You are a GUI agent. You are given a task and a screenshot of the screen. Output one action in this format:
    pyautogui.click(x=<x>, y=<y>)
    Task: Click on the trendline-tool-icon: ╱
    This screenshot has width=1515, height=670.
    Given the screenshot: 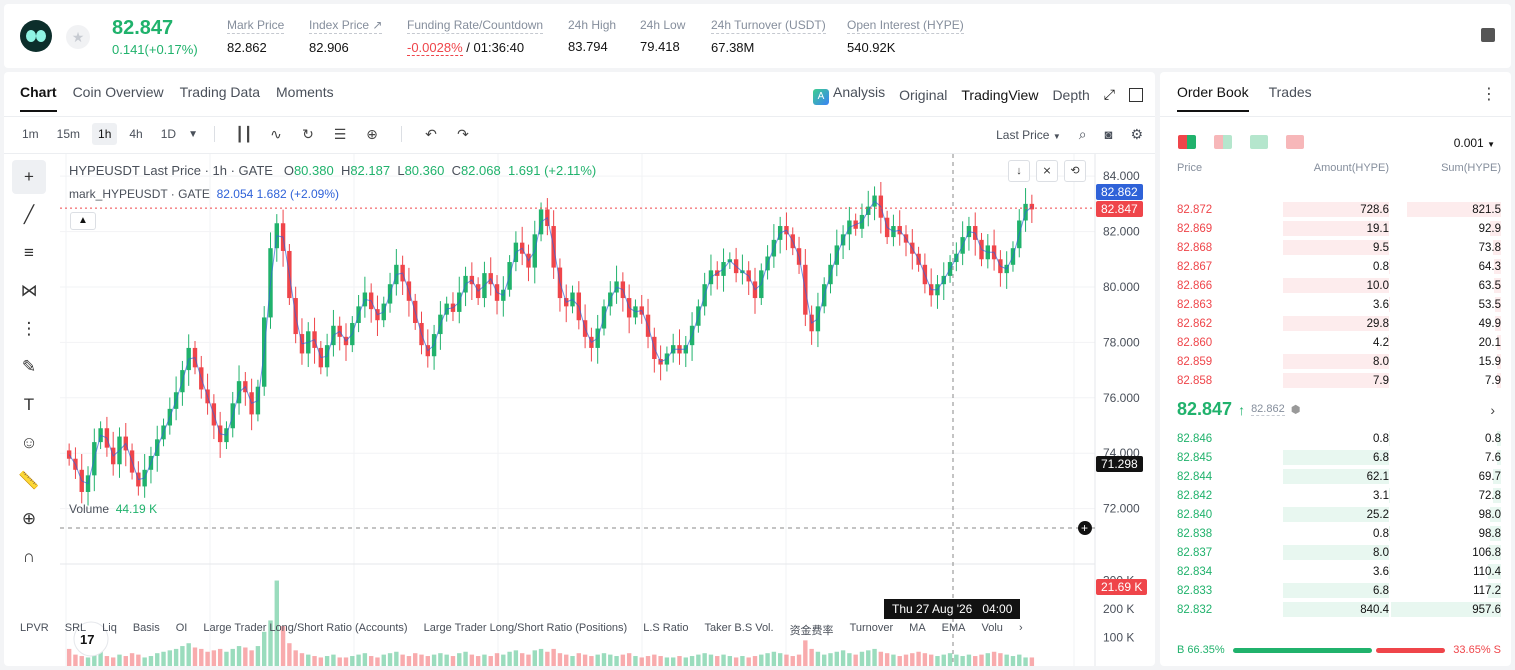 What is the action you would take?
    pyautogui.click(x=29, y=214)
    